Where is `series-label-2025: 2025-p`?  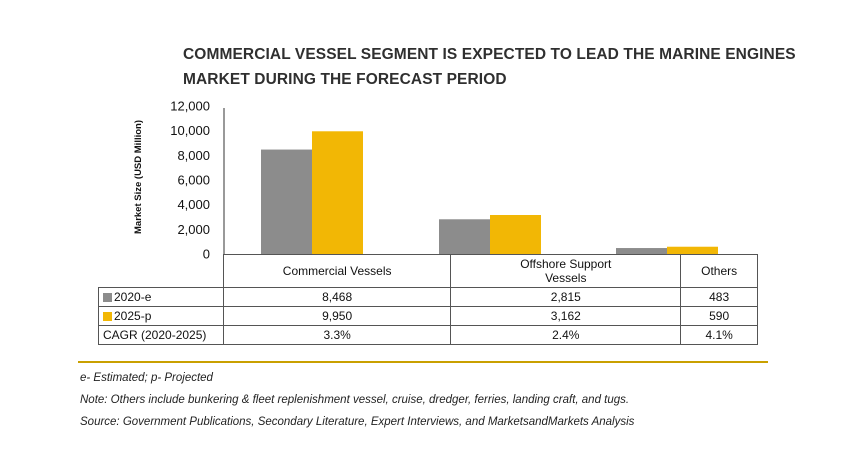 series-label-2025: 2025-p is located at coordinates (161, 316).